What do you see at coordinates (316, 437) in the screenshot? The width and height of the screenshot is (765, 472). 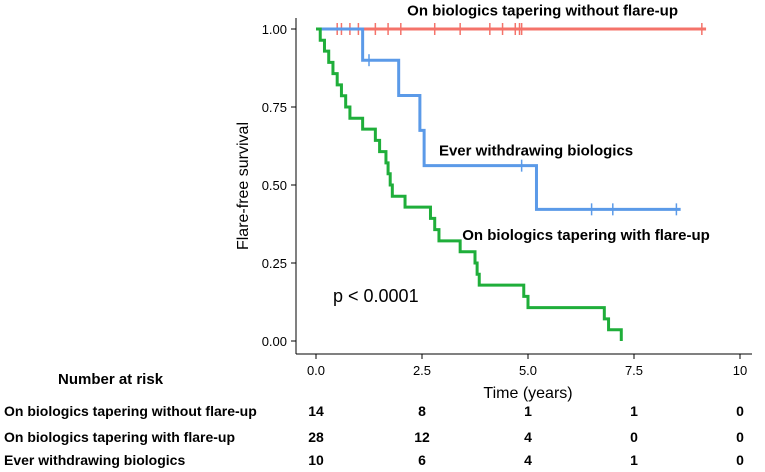 I see `risk-cell: 28` at bounding box center [316, 437].